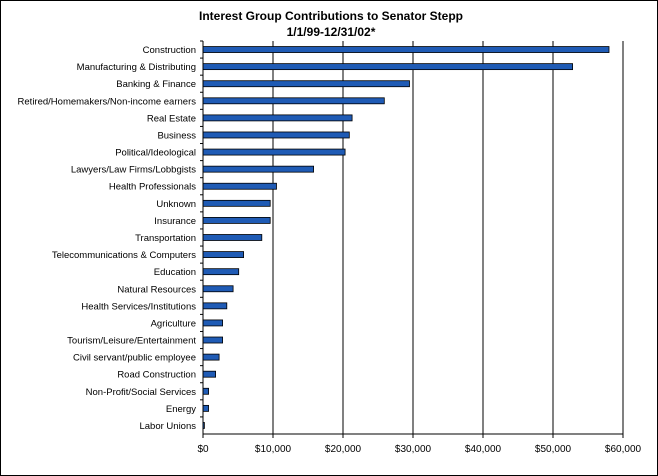 Image resolution: width=658 pixels, height=476 pixels. I want to click on category-label: Road Construction, so click(156, 375).